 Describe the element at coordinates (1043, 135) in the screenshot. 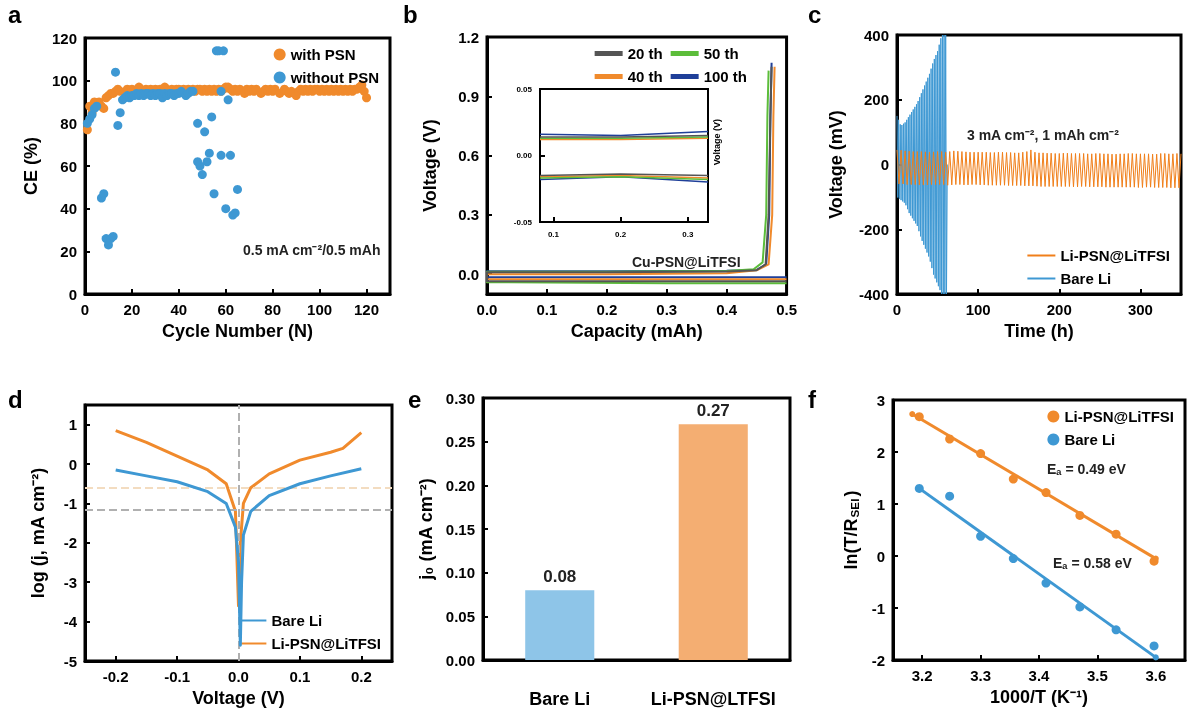

I see `annotation: 3 mA cm⁻², 1 mAh cm⁻²` at that location.